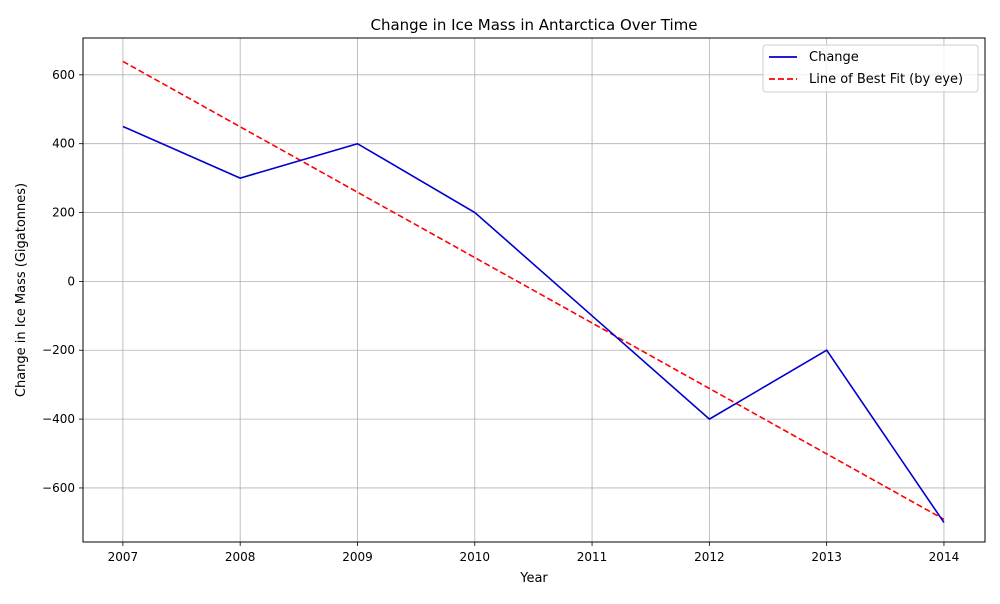 The height and width of the screenshot is (604, 1000). What do you see at coordinates (709, 557) in the screenshot?
I see `x-tick-label: 2012` at bounding box center [709, 557].